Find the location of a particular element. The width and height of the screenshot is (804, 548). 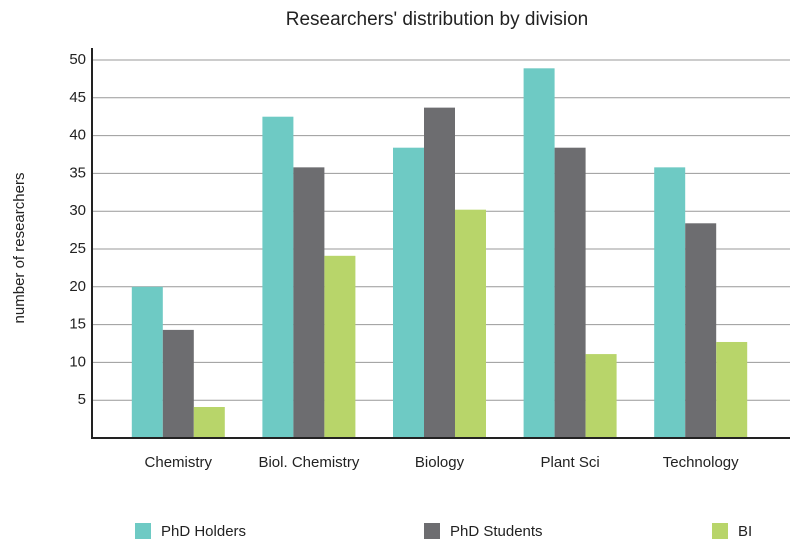

x-tick-label: Biology is located at coordinates (440, 462).